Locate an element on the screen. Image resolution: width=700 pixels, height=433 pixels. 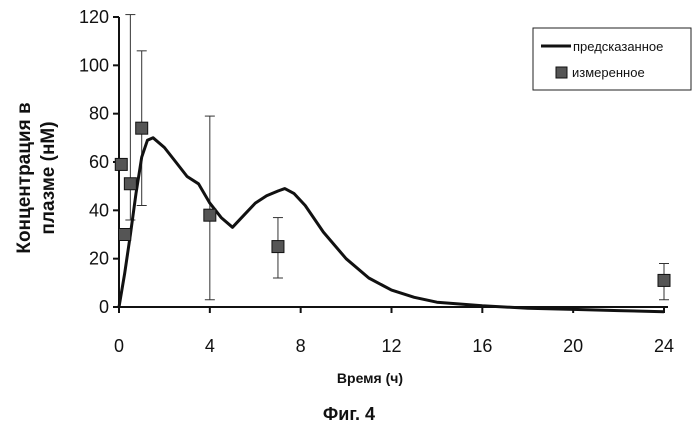
y-tick-label: 20 is located at coordinates (99, 259).